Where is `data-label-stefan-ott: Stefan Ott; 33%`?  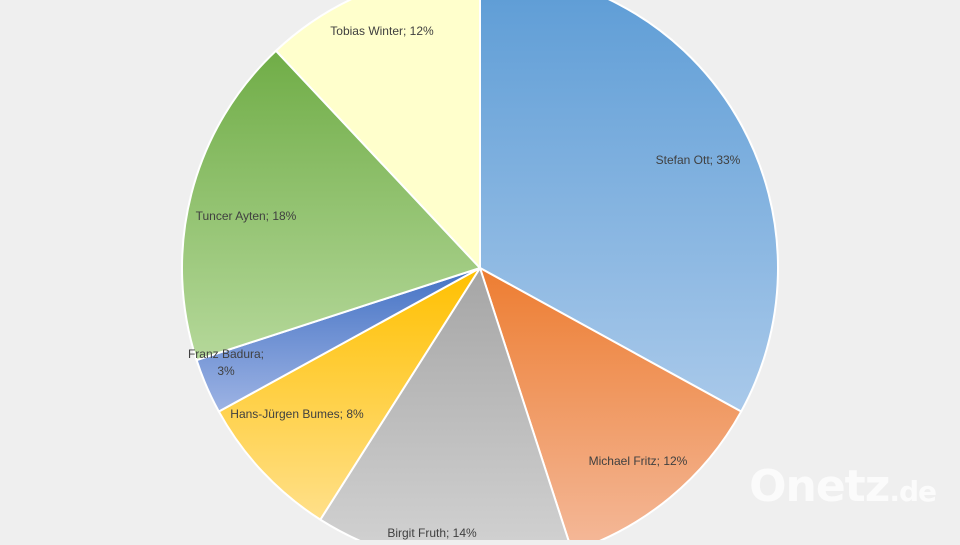
data-label-stefan-ott: Stefan Ott; 33% is located at coordinates (698, 160).